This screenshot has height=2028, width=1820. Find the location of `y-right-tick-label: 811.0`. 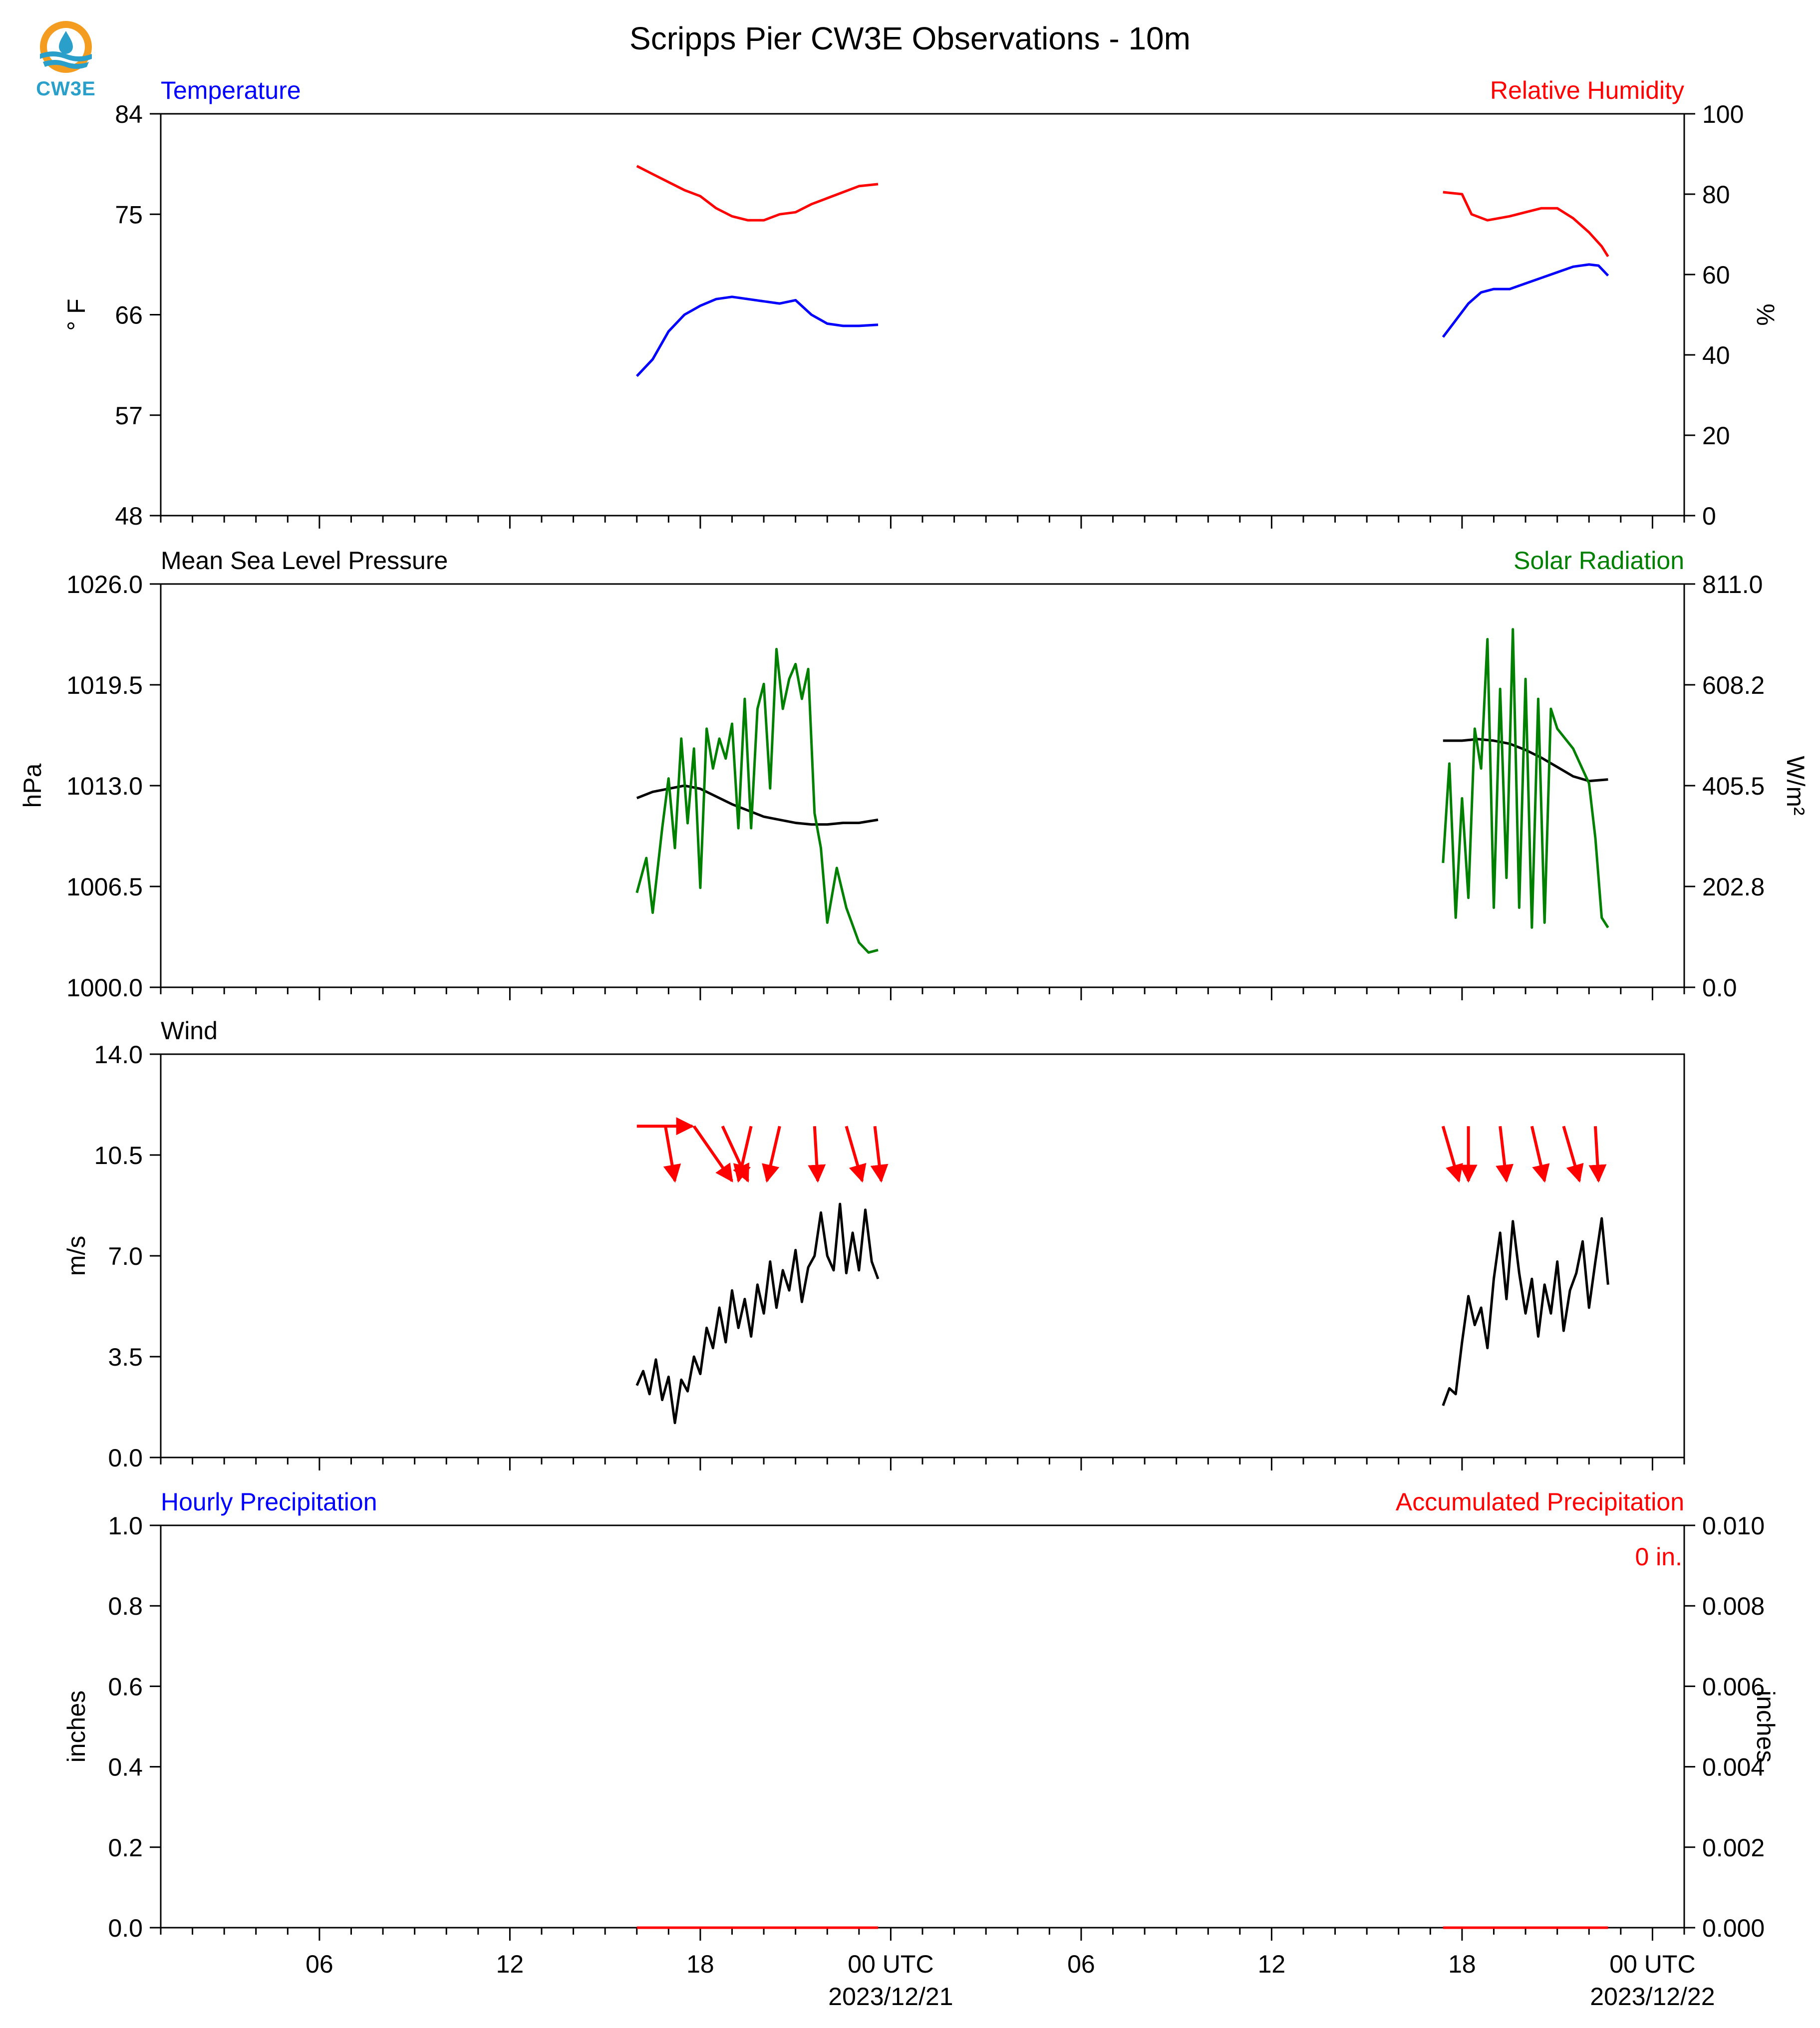

y-right-tick-label: 811.0 is located at coordinates (1732, 584).